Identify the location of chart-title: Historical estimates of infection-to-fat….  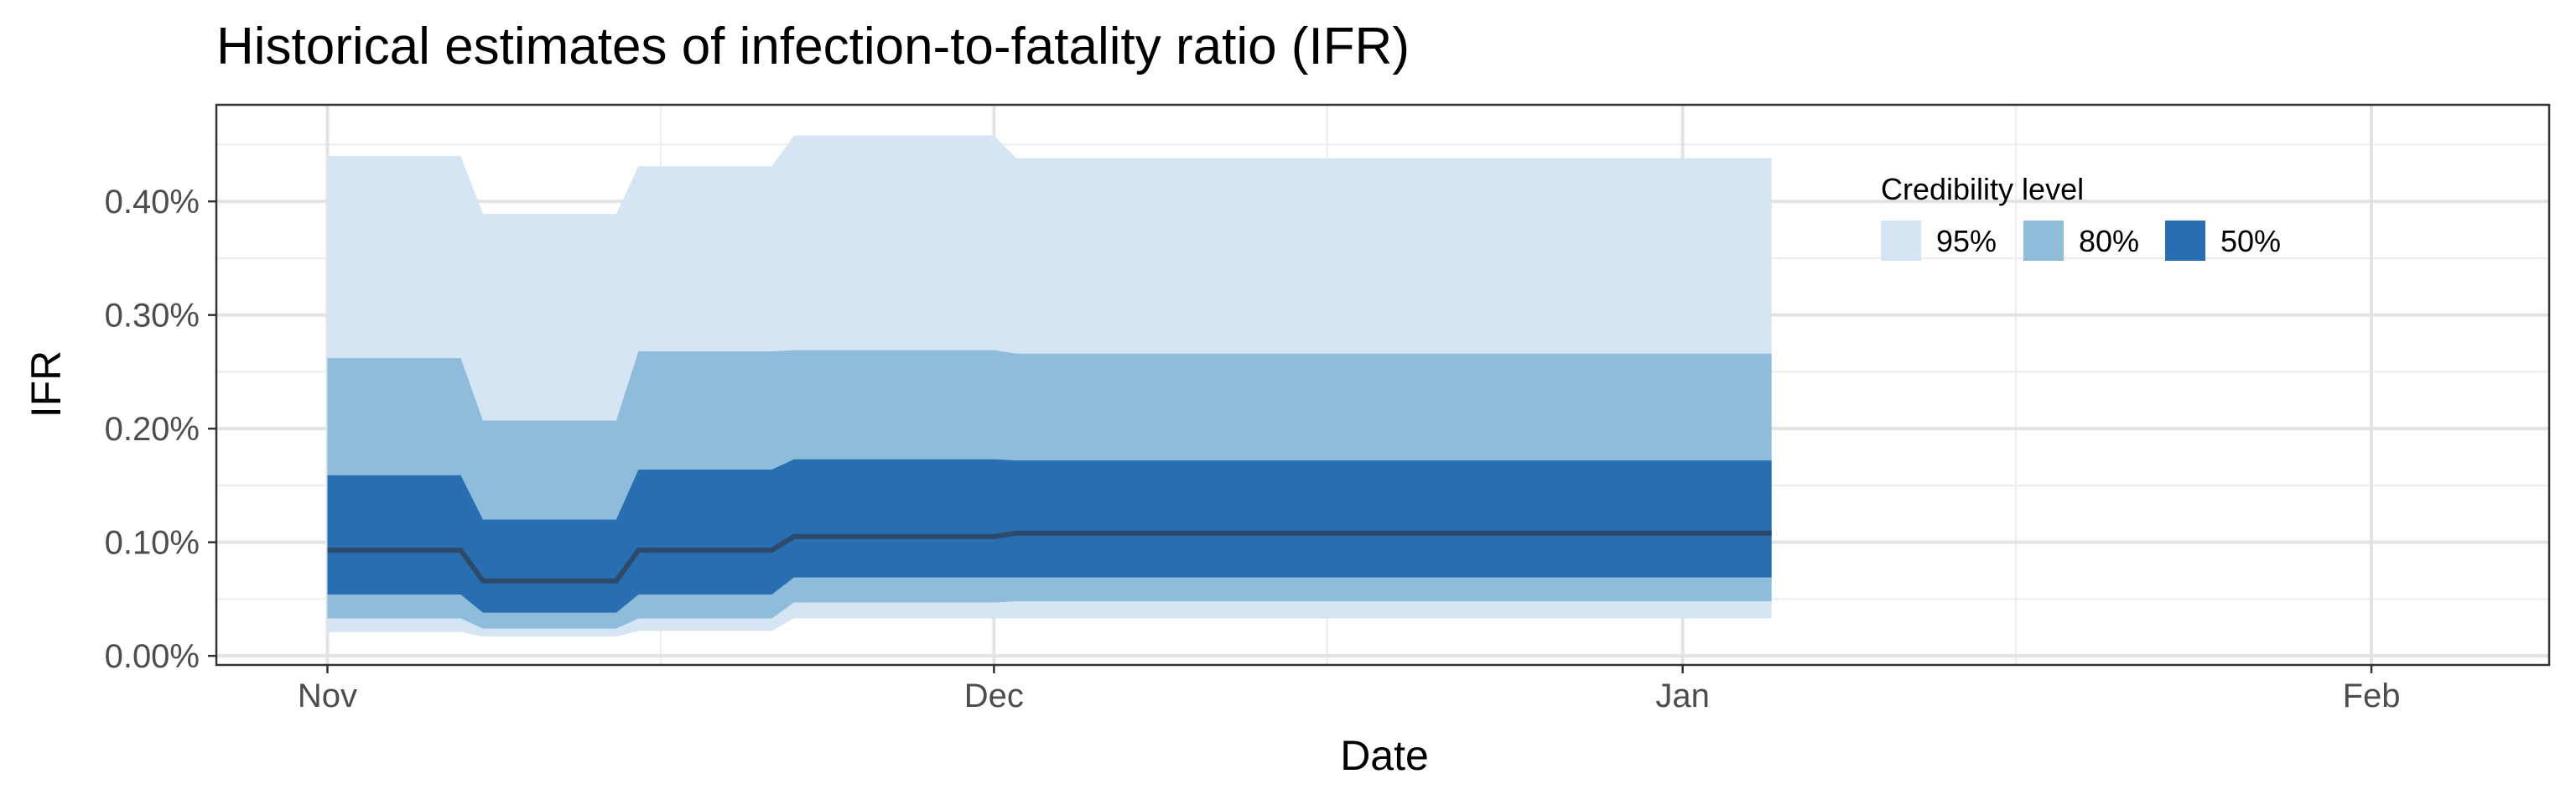
(813, 46).